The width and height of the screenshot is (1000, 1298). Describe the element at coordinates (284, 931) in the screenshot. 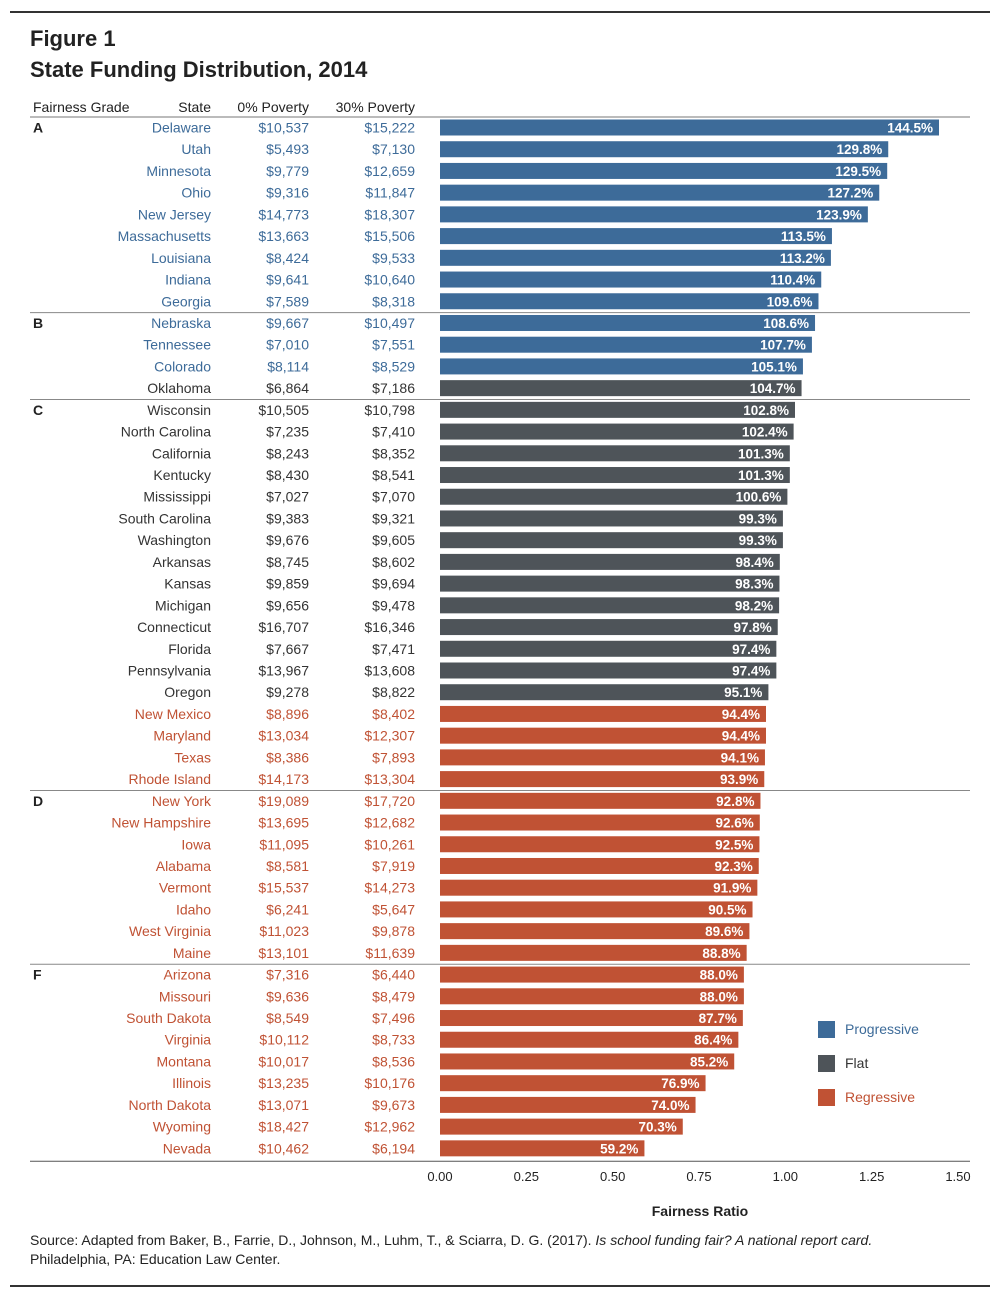

I see `funding-0-poverty: $11,023` at that location.